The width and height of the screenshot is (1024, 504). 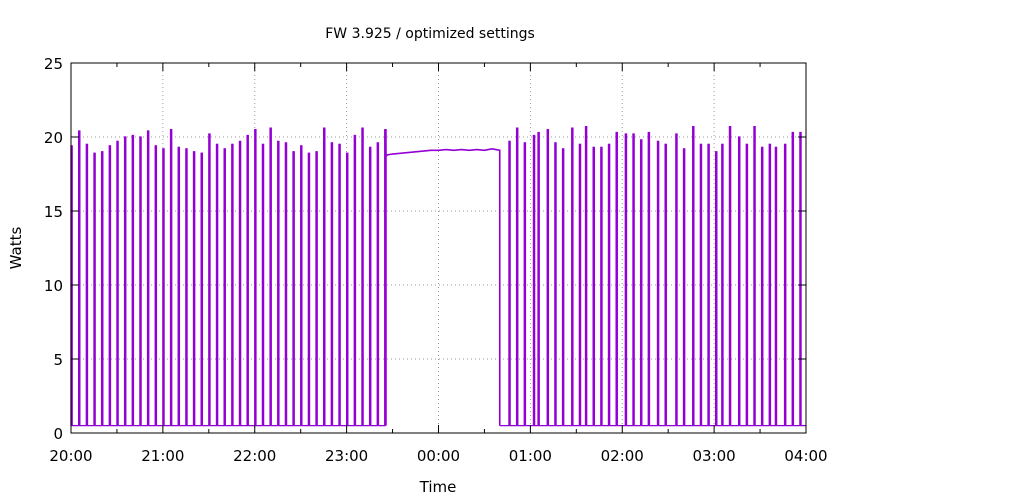 I want to click on x-tick-label: 03:00, so click(x=714, y=456).